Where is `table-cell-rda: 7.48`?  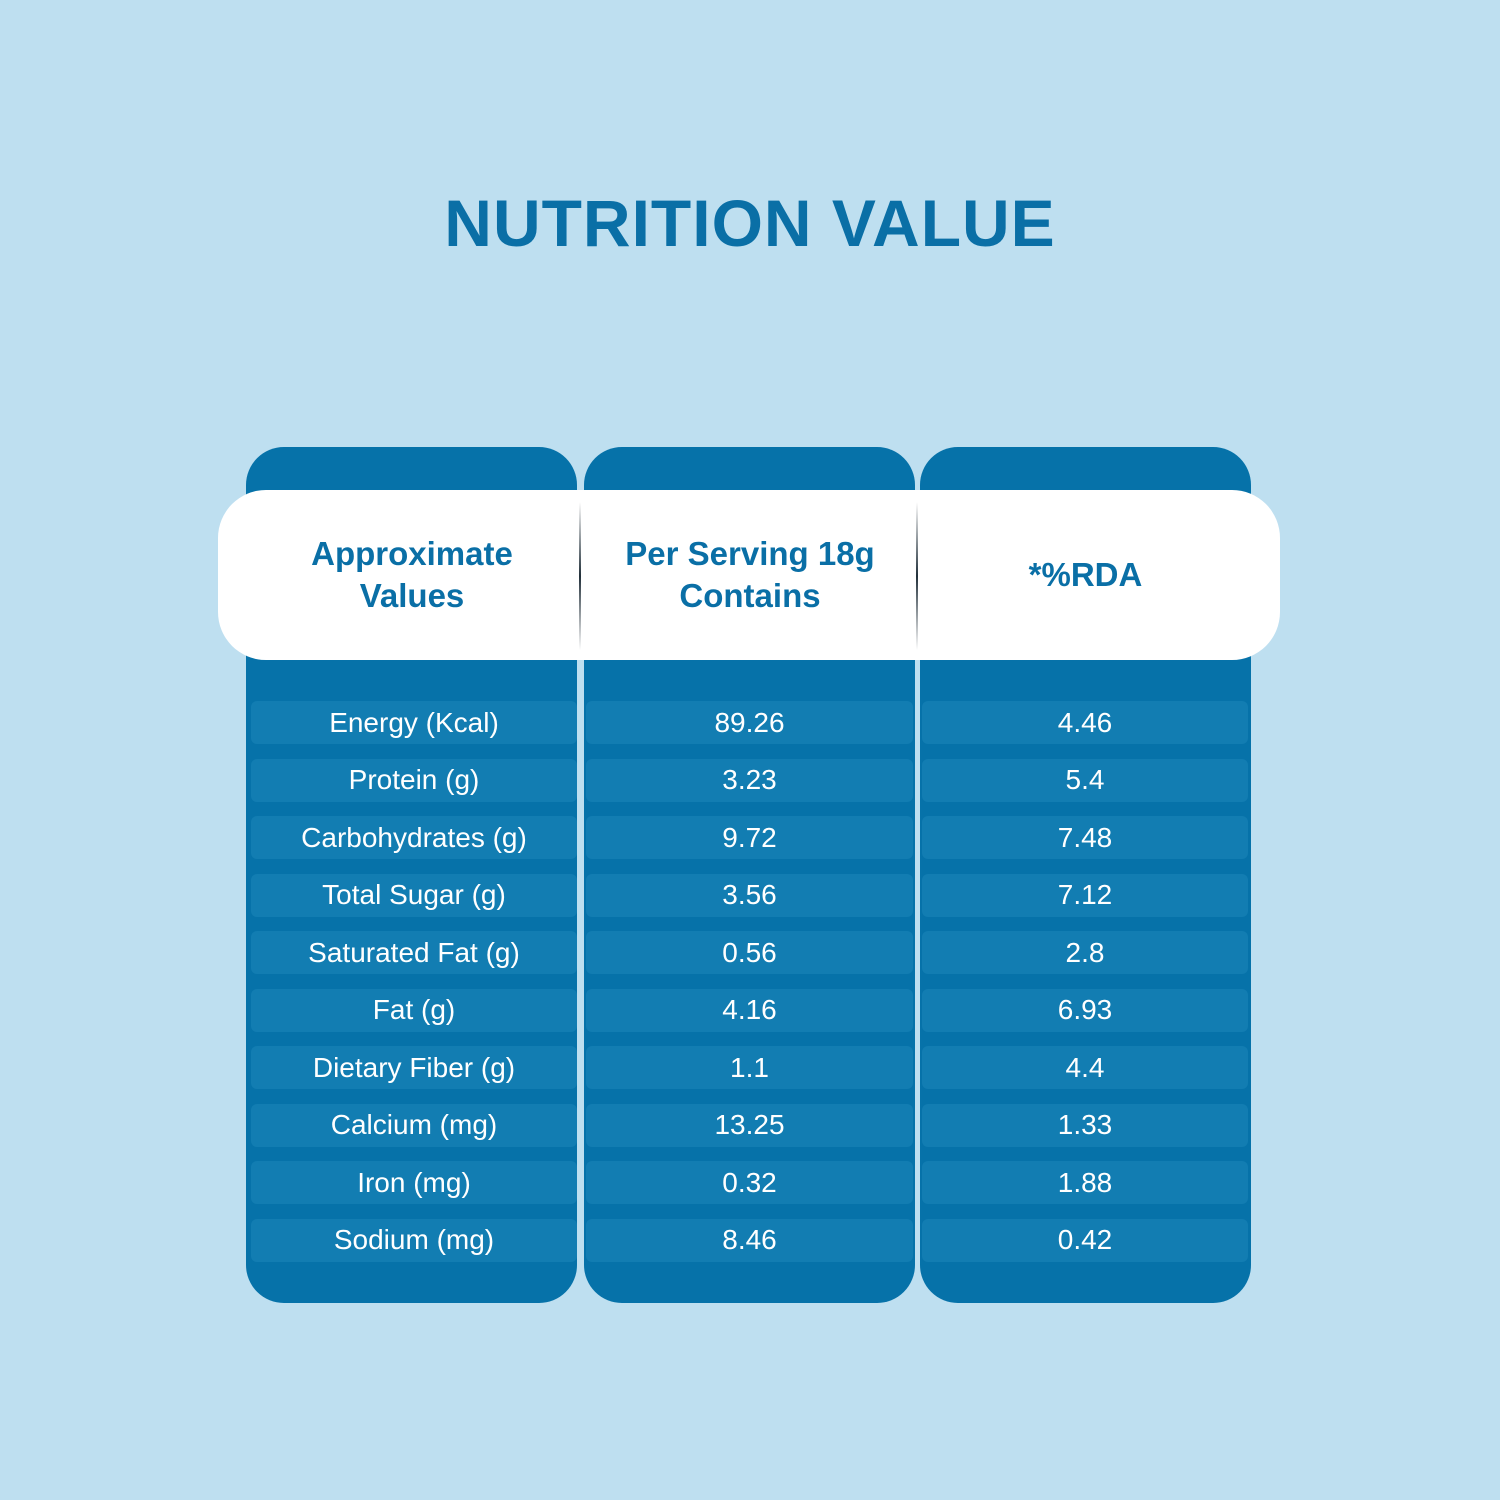 table-cell-rda: 7.48 is located at coordinates (1085, 837).